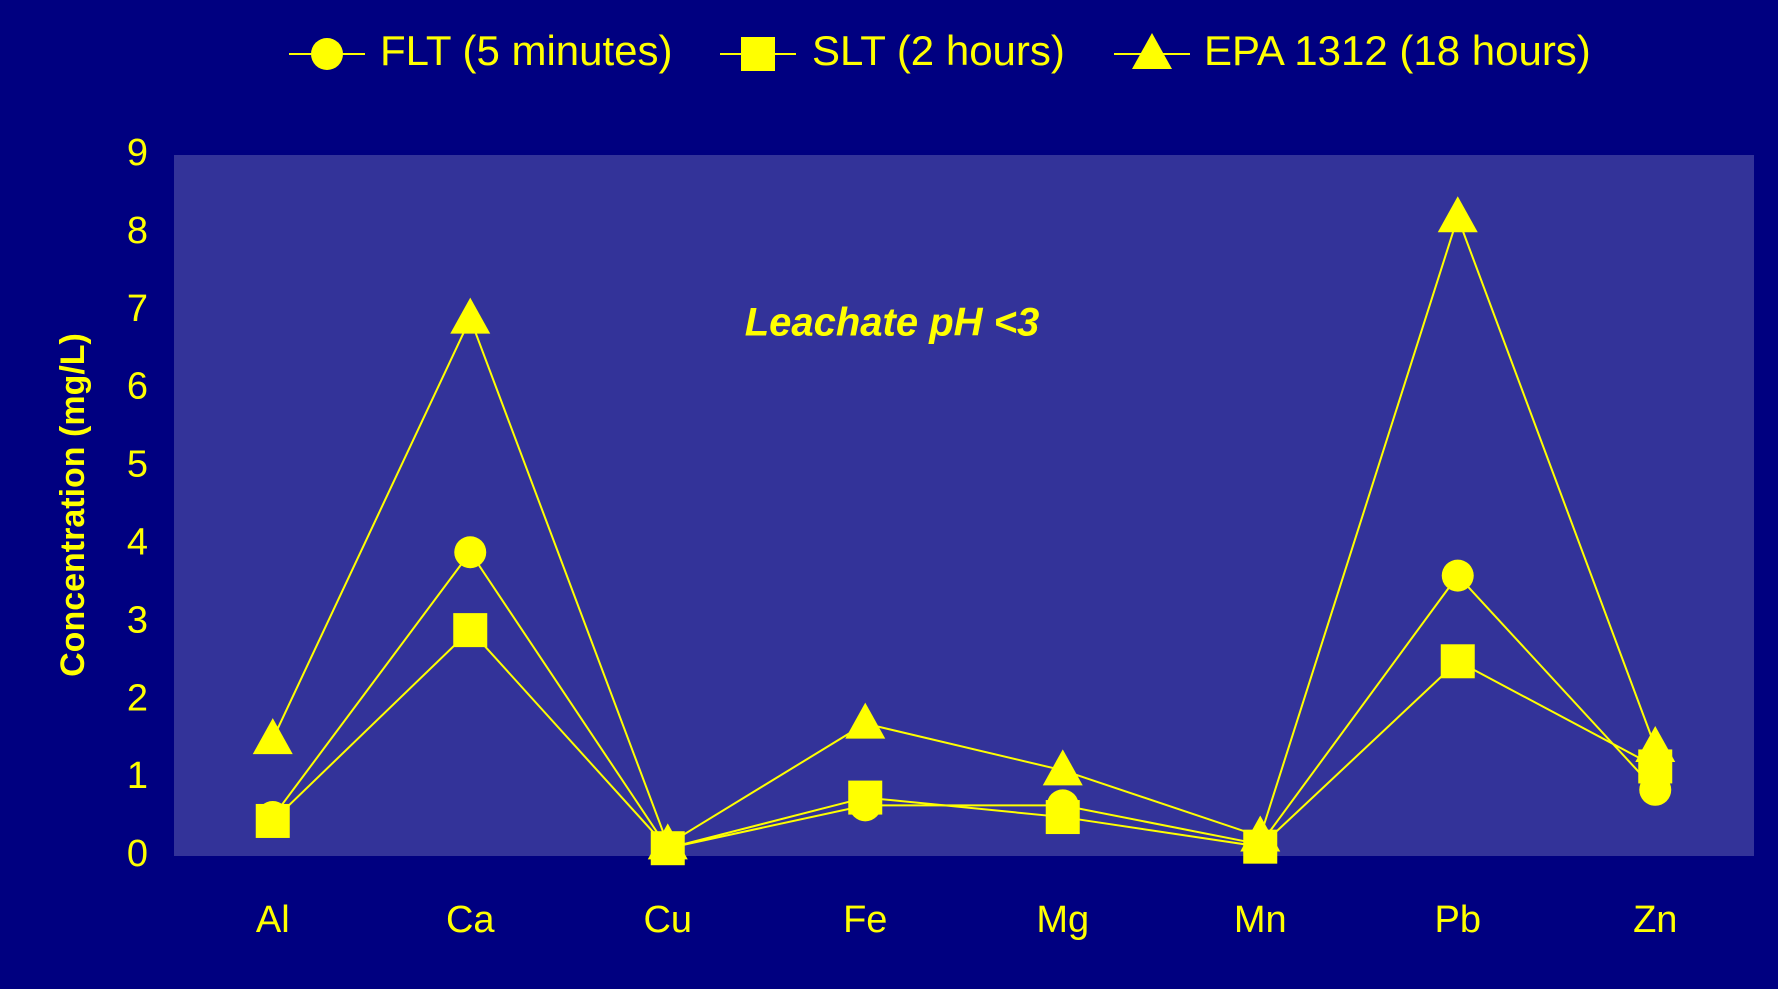 The height and width of the screenshot is (989, 1778). What do you see at coordinates (137, 620) in the screenshot?
I see `y-tick-label: 3` at bounding box center [137, 620].